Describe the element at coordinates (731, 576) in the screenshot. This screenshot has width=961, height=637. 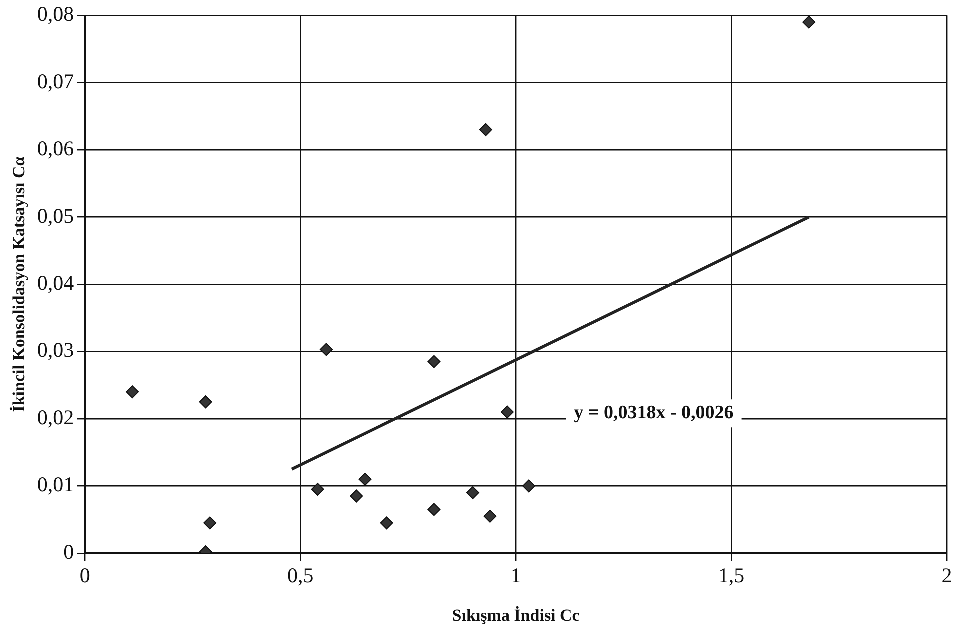
I see `x-tick-label: 1,5` at that location.